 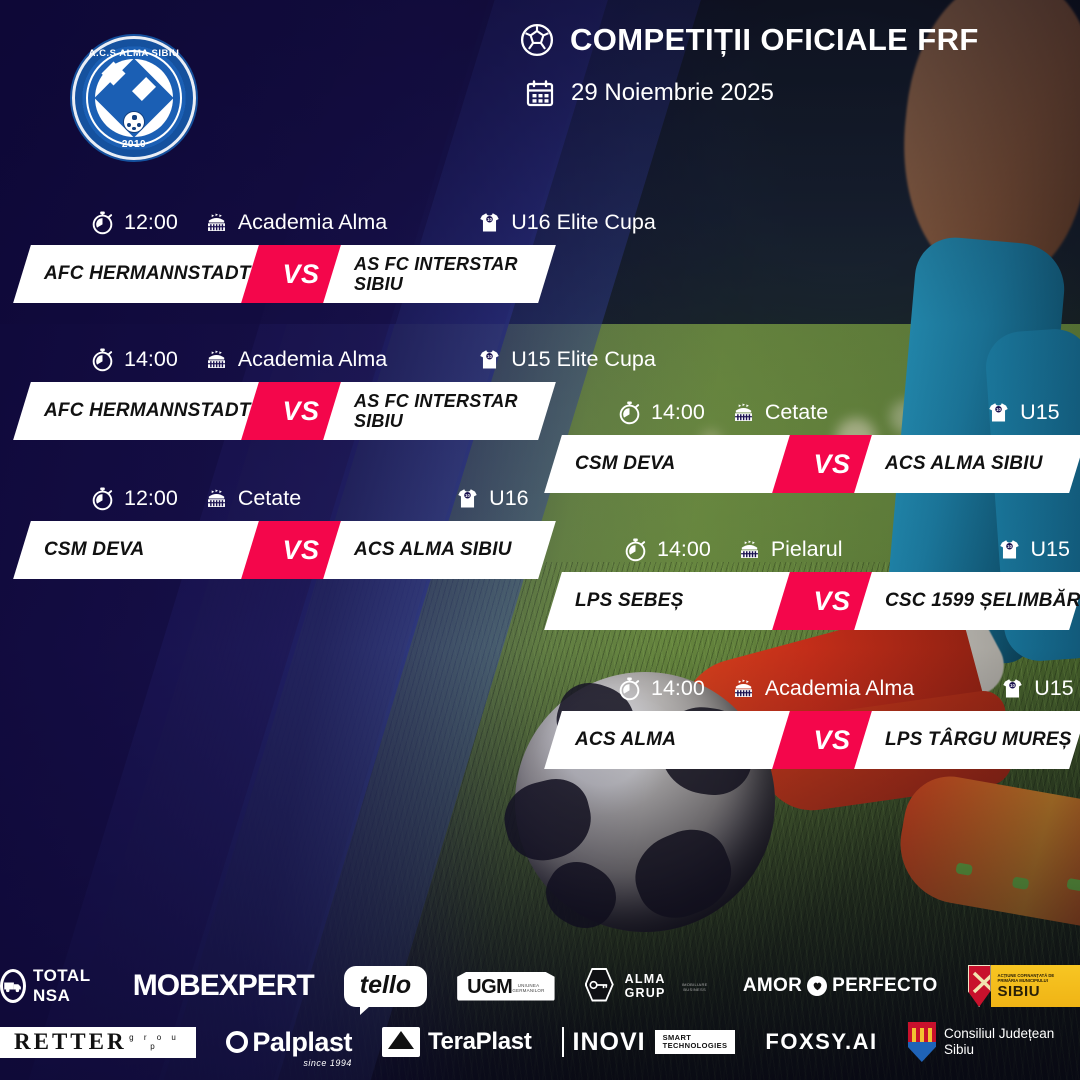 I want to click on date-row: 29 Noiembrie 2025, so click(x=752, y=93).